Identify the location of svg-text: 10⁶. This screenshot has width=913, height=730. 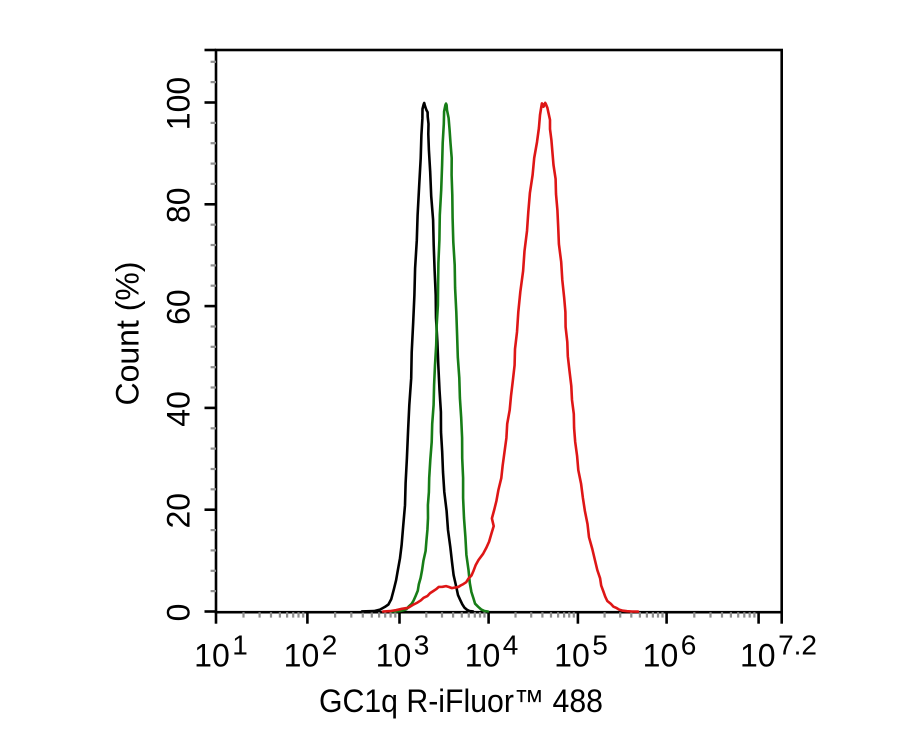
(670, 652).